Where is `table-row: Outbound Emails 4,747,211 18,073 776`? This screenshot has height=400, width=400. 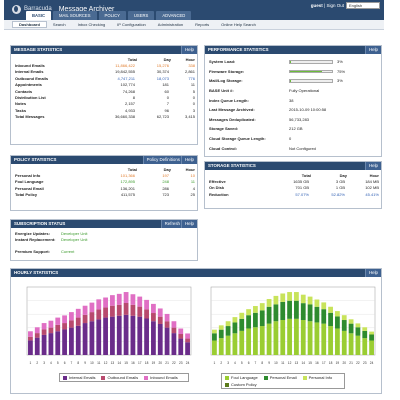 table-row: Outbound Emails 4,747,211 18,073 776 is located at coordinates (104, 78).